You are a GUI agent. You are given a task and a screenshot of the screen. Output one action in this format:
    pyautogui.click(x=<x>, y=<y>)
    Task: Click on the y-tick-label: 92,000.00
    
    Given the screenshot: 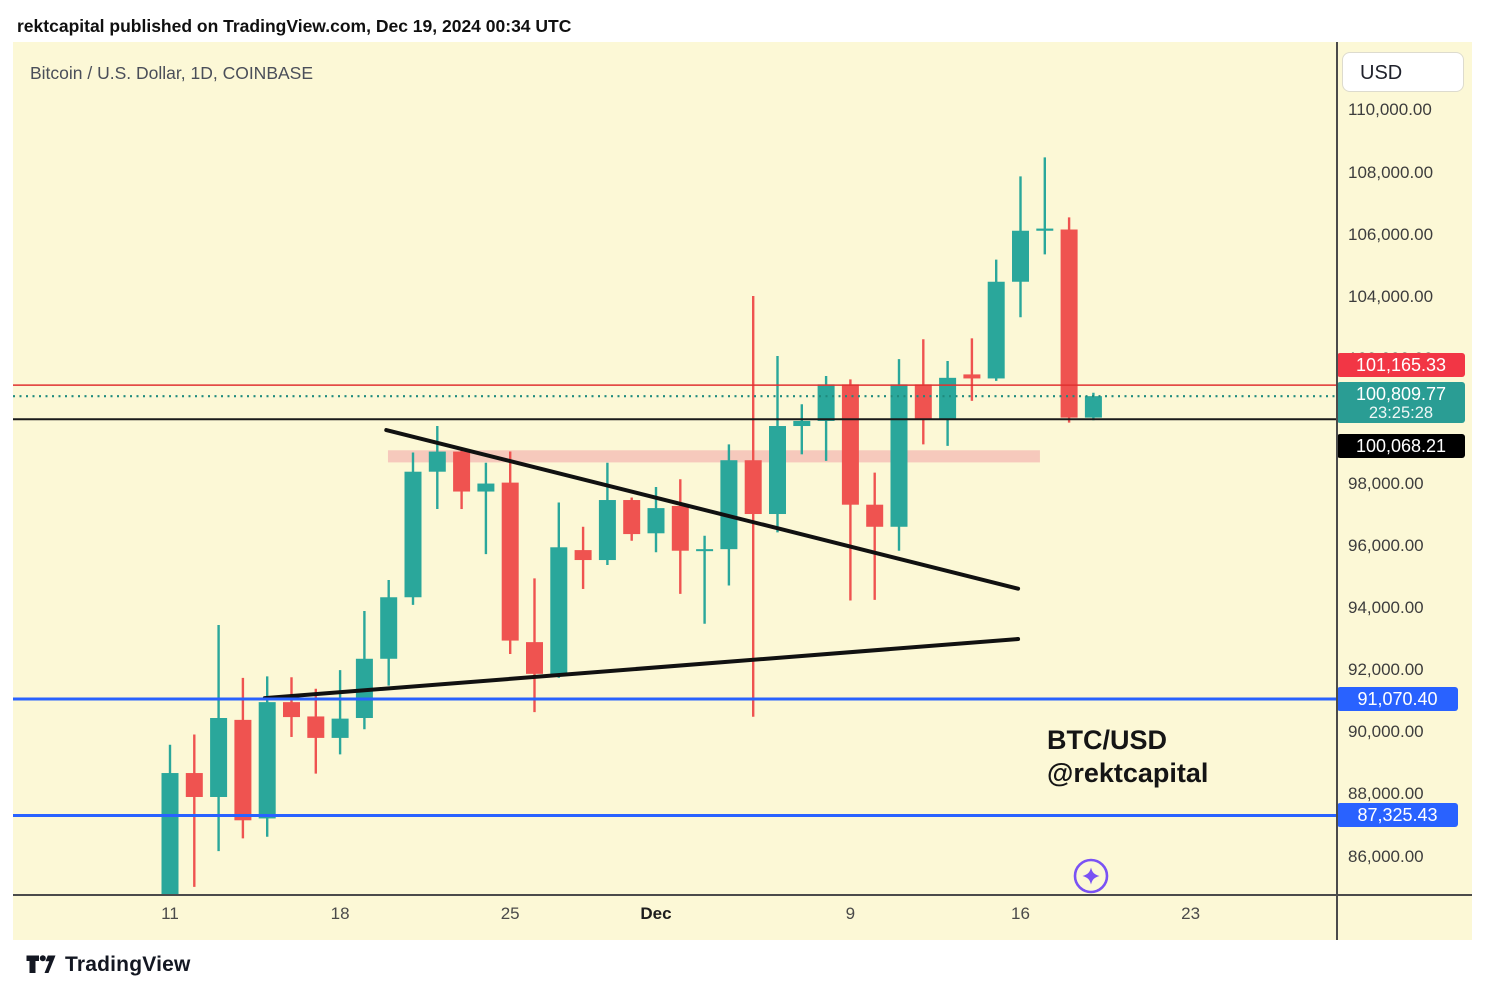 What is the action you would take?
    pyautogui.click(x=1386, y=670)
    